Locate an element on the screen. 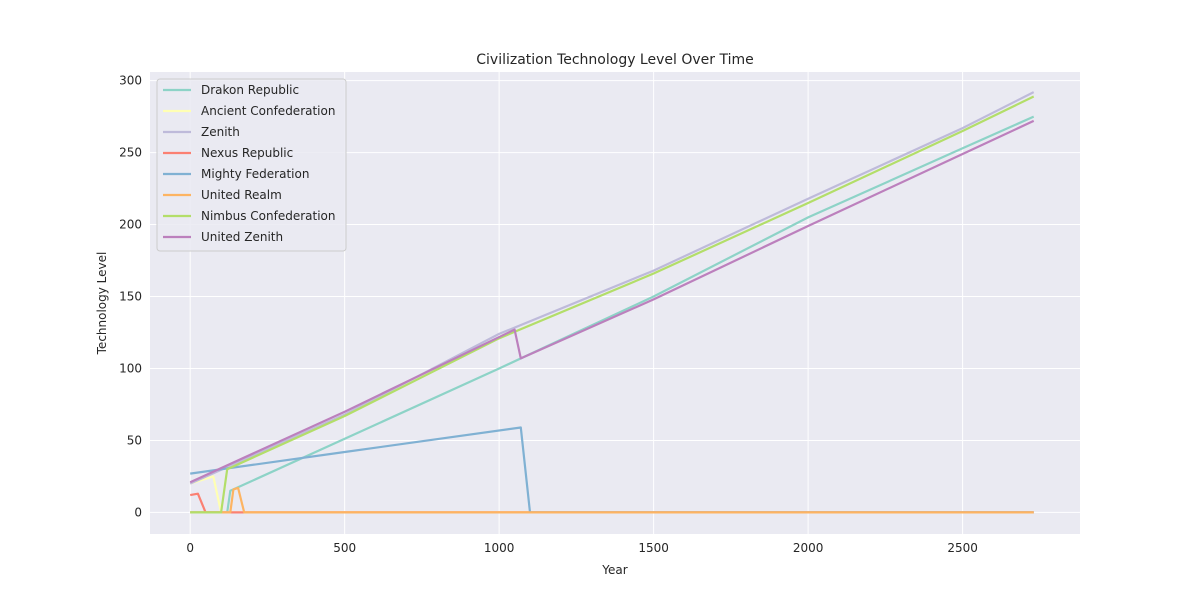 Image resolution: width=1200 pixels, height=600 pixels. y-tick-label: 0 is located at coordinates (138, 512).